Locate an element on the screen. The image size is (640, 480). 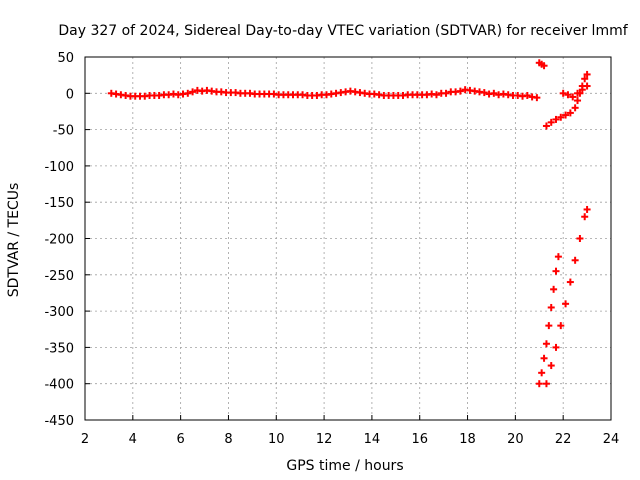
x-tick-label: 20 is located at coordinates (515, 439).